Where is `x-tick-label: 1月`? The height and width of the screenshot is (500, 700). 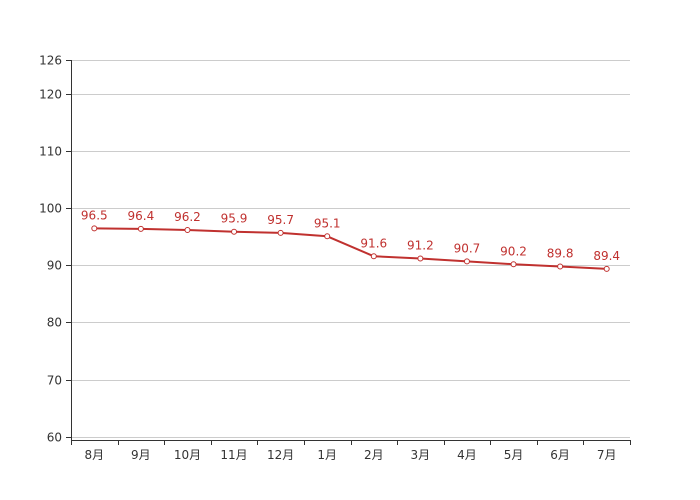 x-tick-label: 1月 is located at coordinates (327, 455).